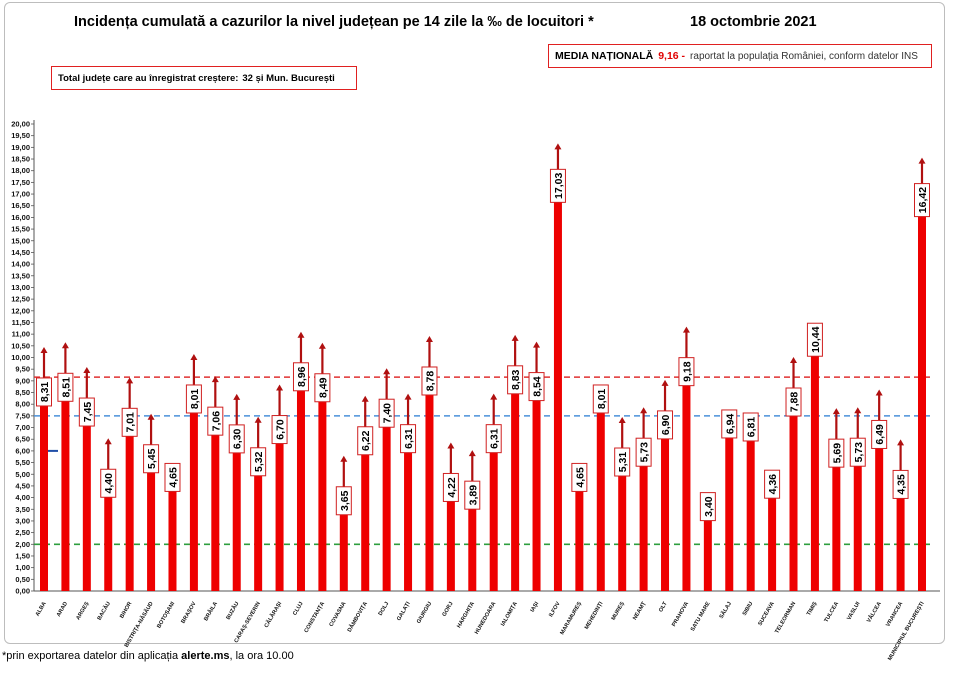 This screenshot has height=683, width=963. I want to click on y-tick-label: 1,50, so click(22, 555).